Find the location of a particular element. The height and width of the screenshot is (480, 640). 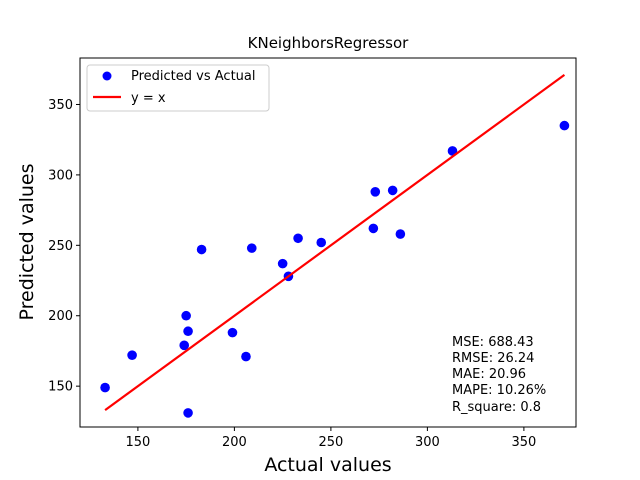

y-axis-label: Predicted values is located at coordinates (27, 241).